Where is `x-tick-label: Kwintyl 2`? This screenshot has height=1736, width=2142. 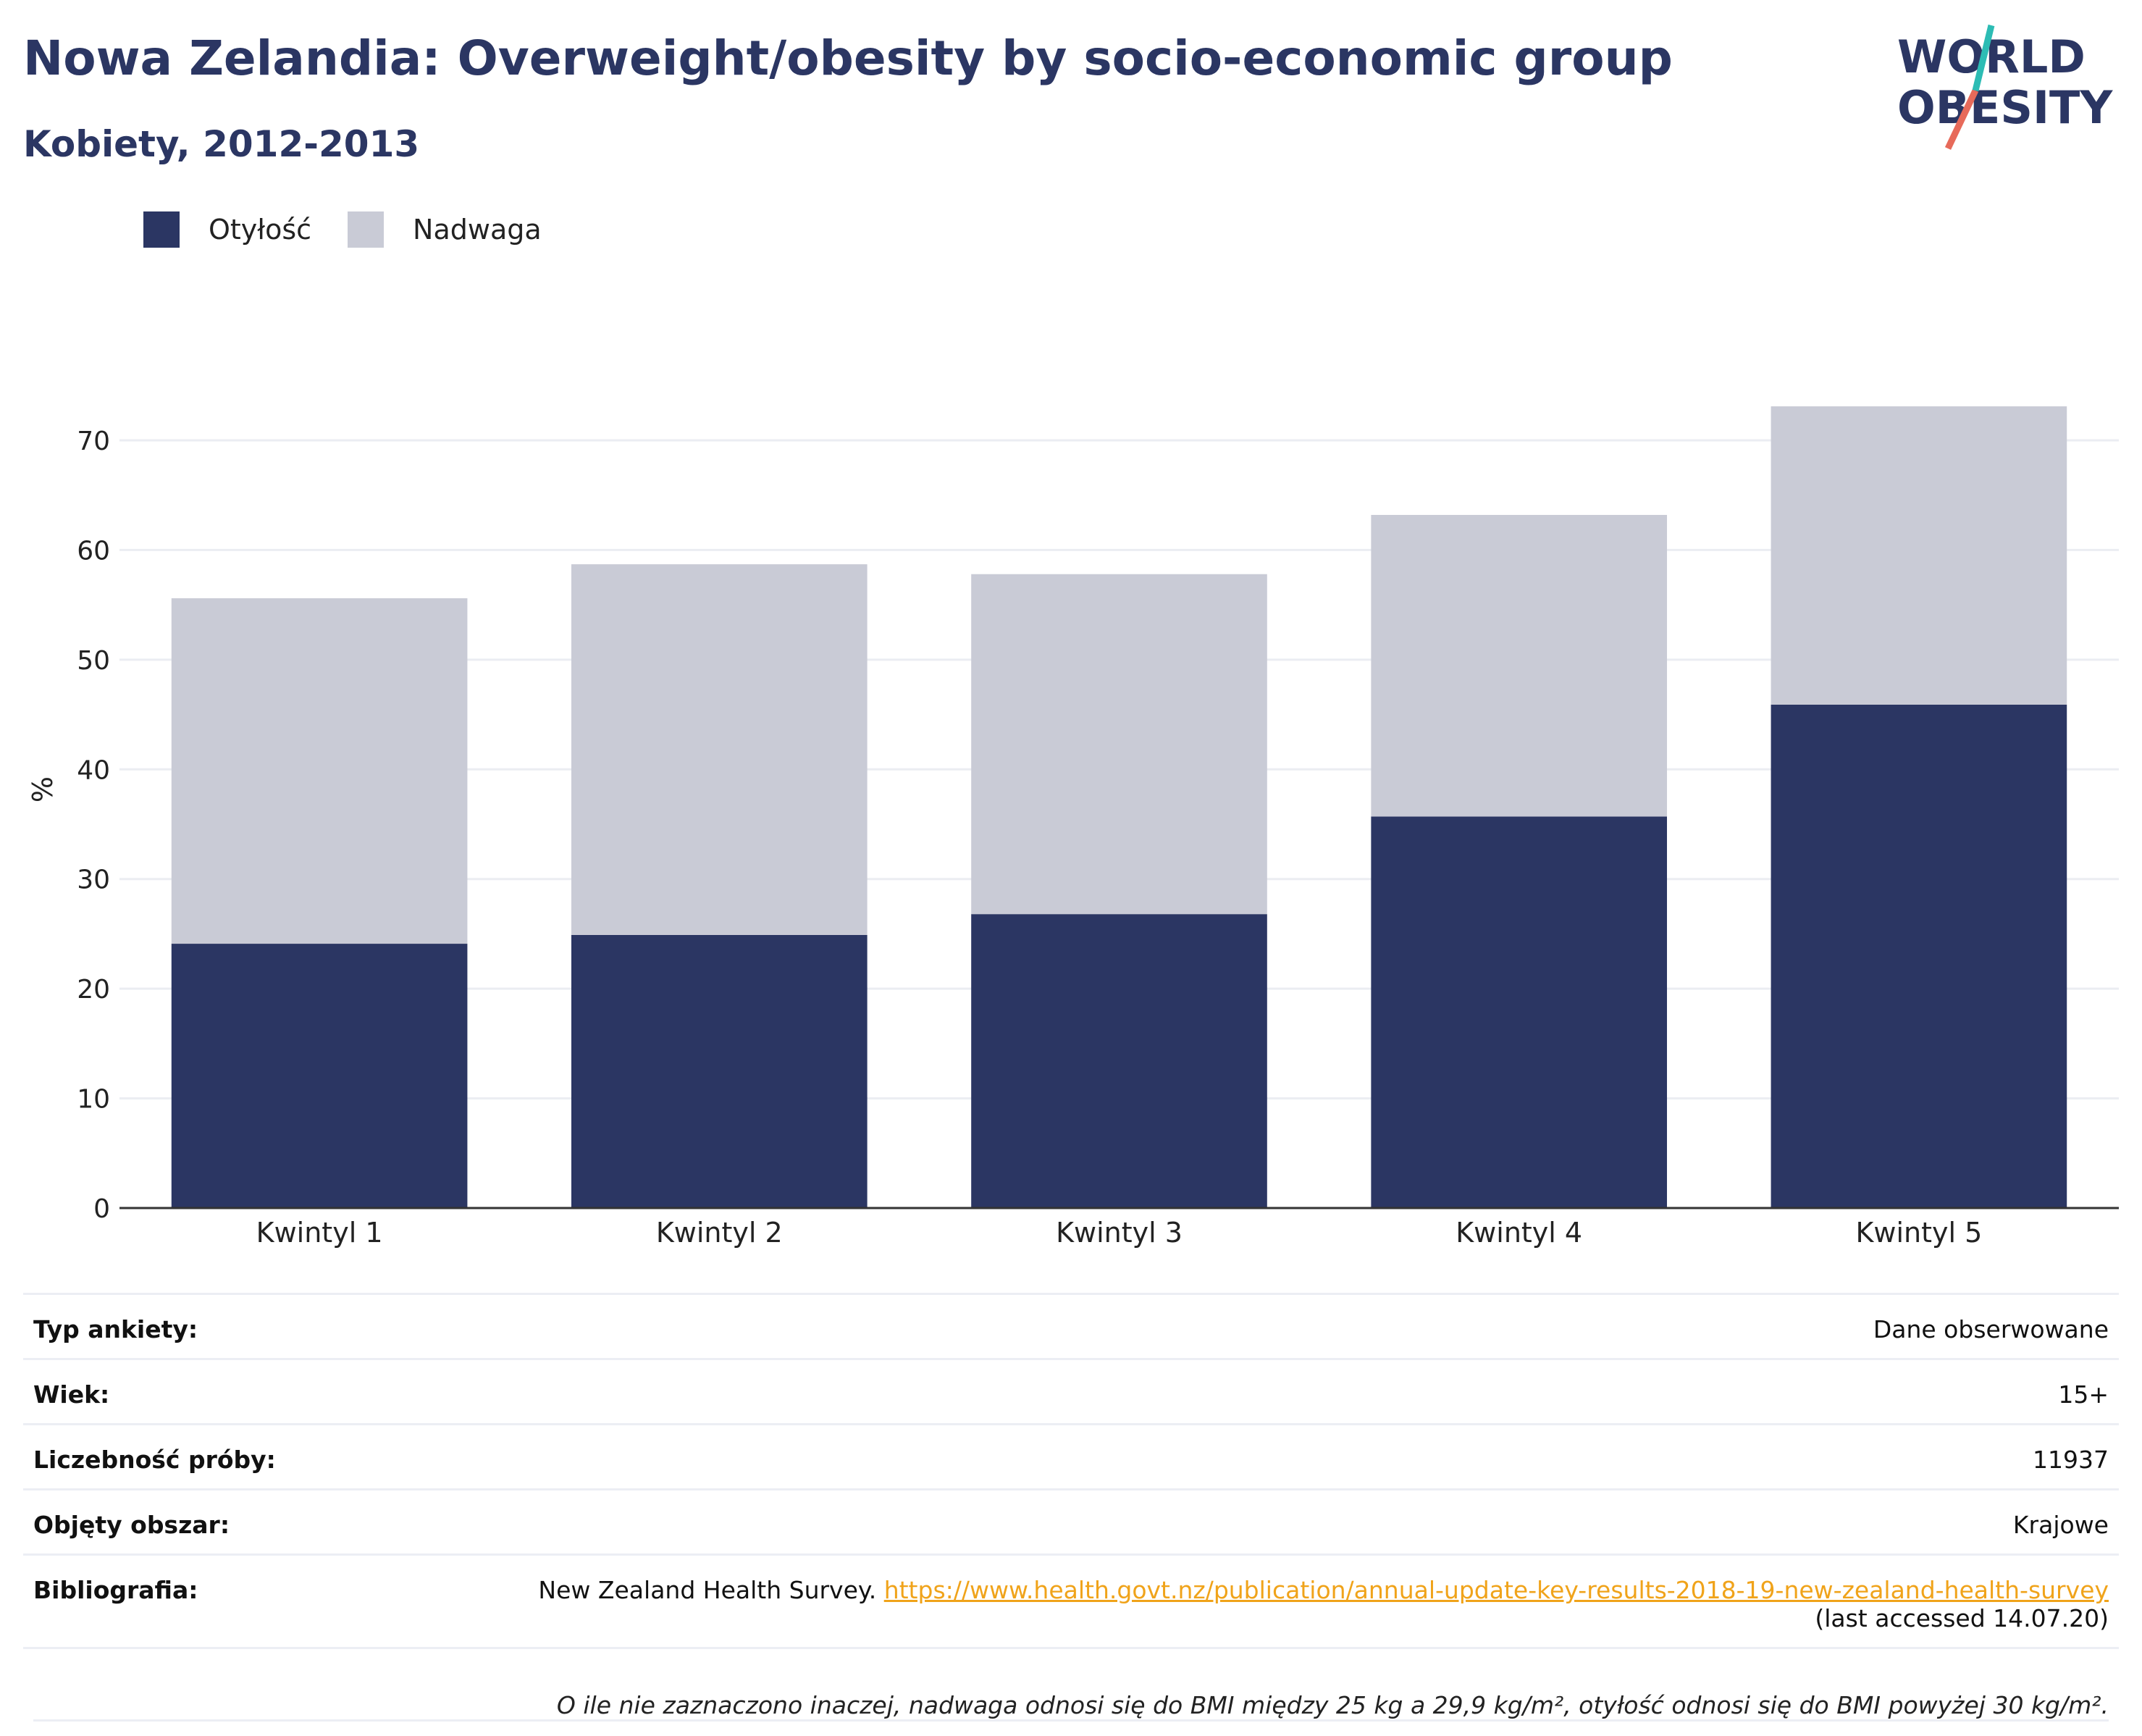 x-tick-label: Kwintyl 2 is located at coordinates (719, 1233).